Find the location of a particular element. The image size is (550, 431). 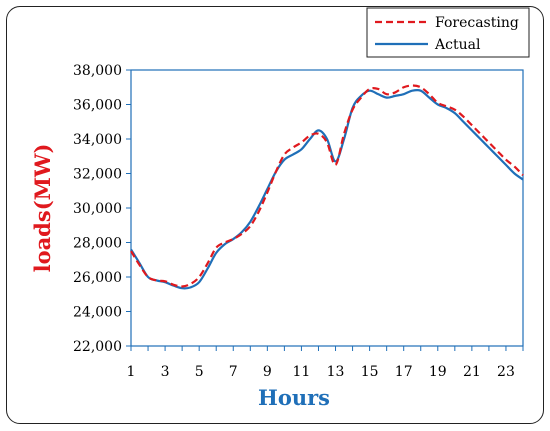

legend-label-forecasting: Forecasting is located at coordinates (477, 23).